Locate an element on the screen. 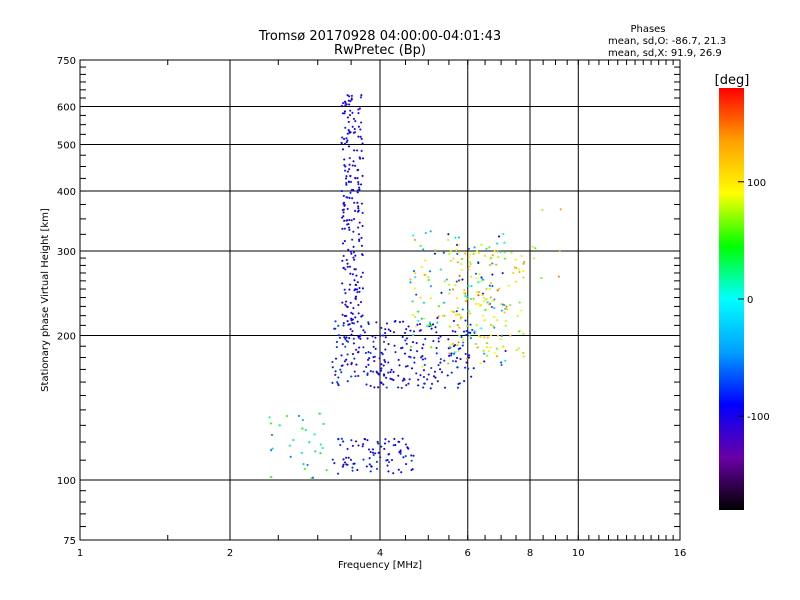 The width and height of the screenshot is (800, 600). colorbar-tick-label: 100 is located at coordinates (756, 183).